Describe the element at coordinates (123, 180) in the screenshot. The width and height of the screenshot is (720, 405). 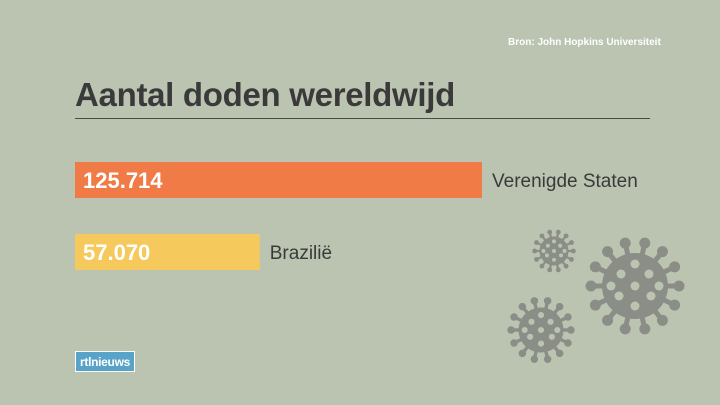
I see `bar-value-label: 125.714` at that location.